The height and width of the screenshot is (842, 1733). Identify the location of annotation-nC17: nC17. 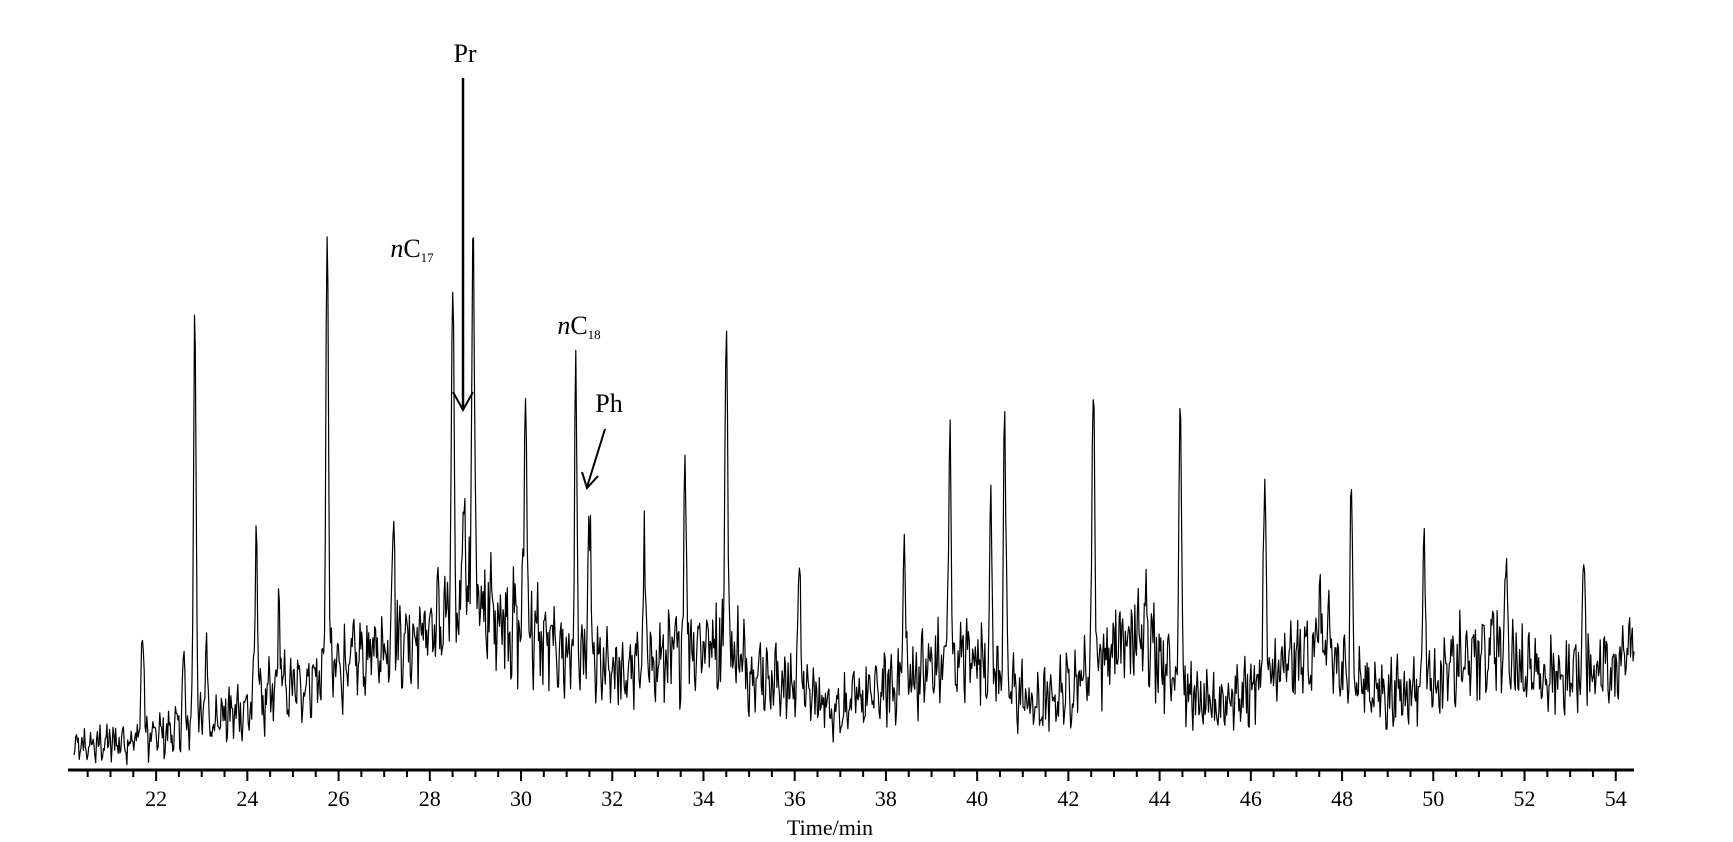
(412, 249).